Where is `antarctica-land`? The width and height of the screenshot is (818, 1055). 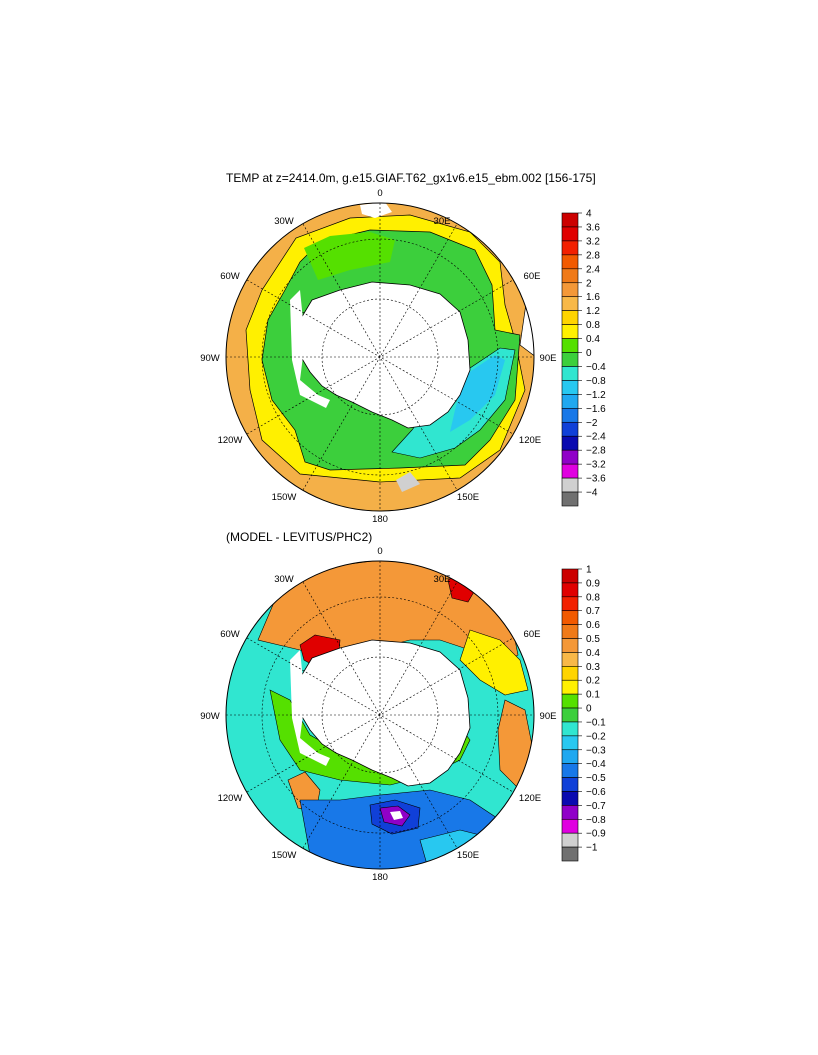 antarctica-land is located at coordinates (384, 355).